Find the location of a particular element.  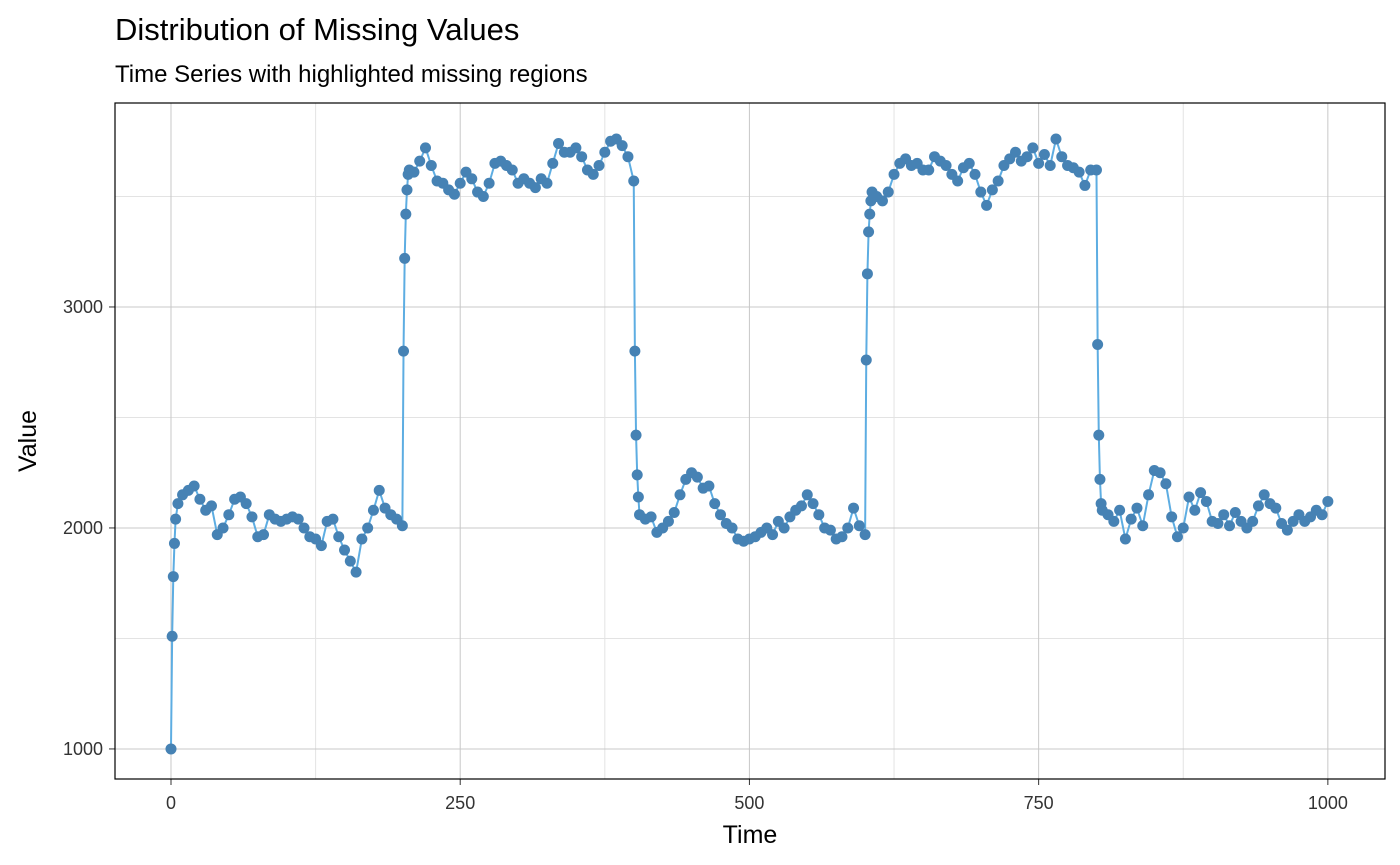

x-tick-label: 750 is located at coordinates (1039, 803).